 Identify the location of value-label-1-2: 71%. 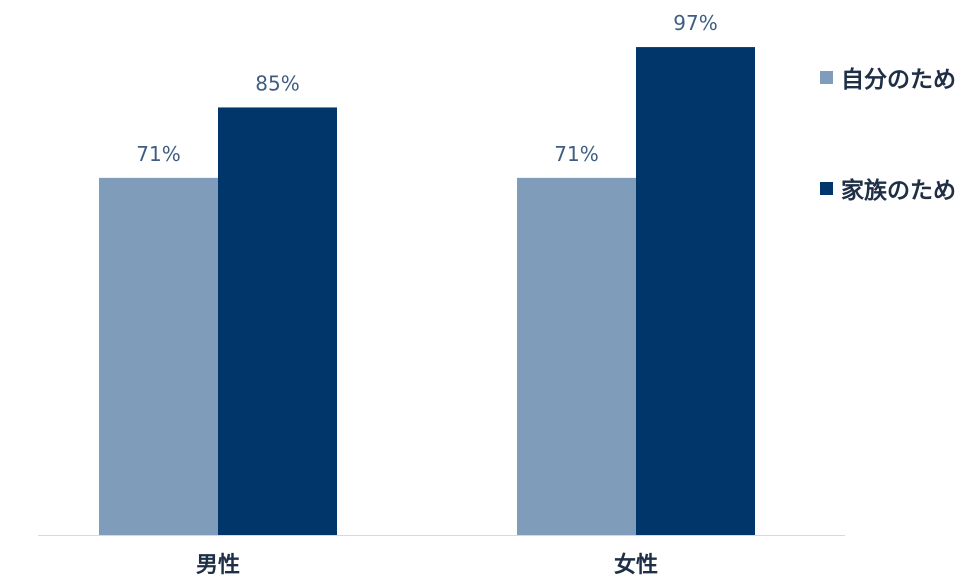
(576, 154).